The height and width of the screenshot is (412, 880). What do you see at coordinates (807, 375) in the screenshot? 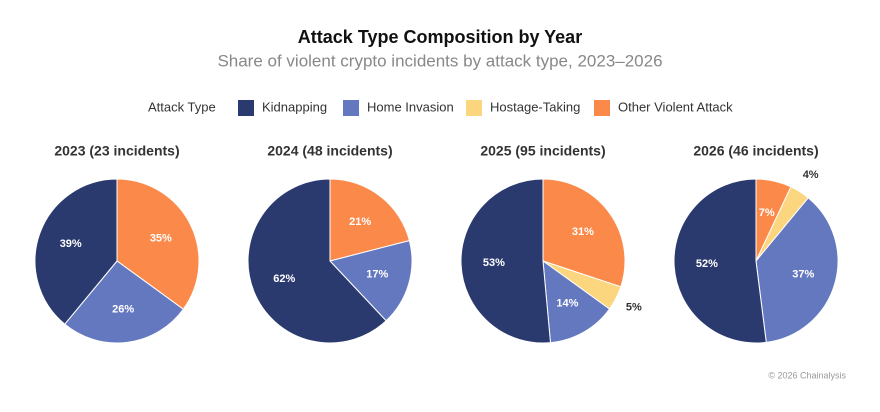
I see `source: © 2026 Chainalysis` at bounding box center [807, 375].